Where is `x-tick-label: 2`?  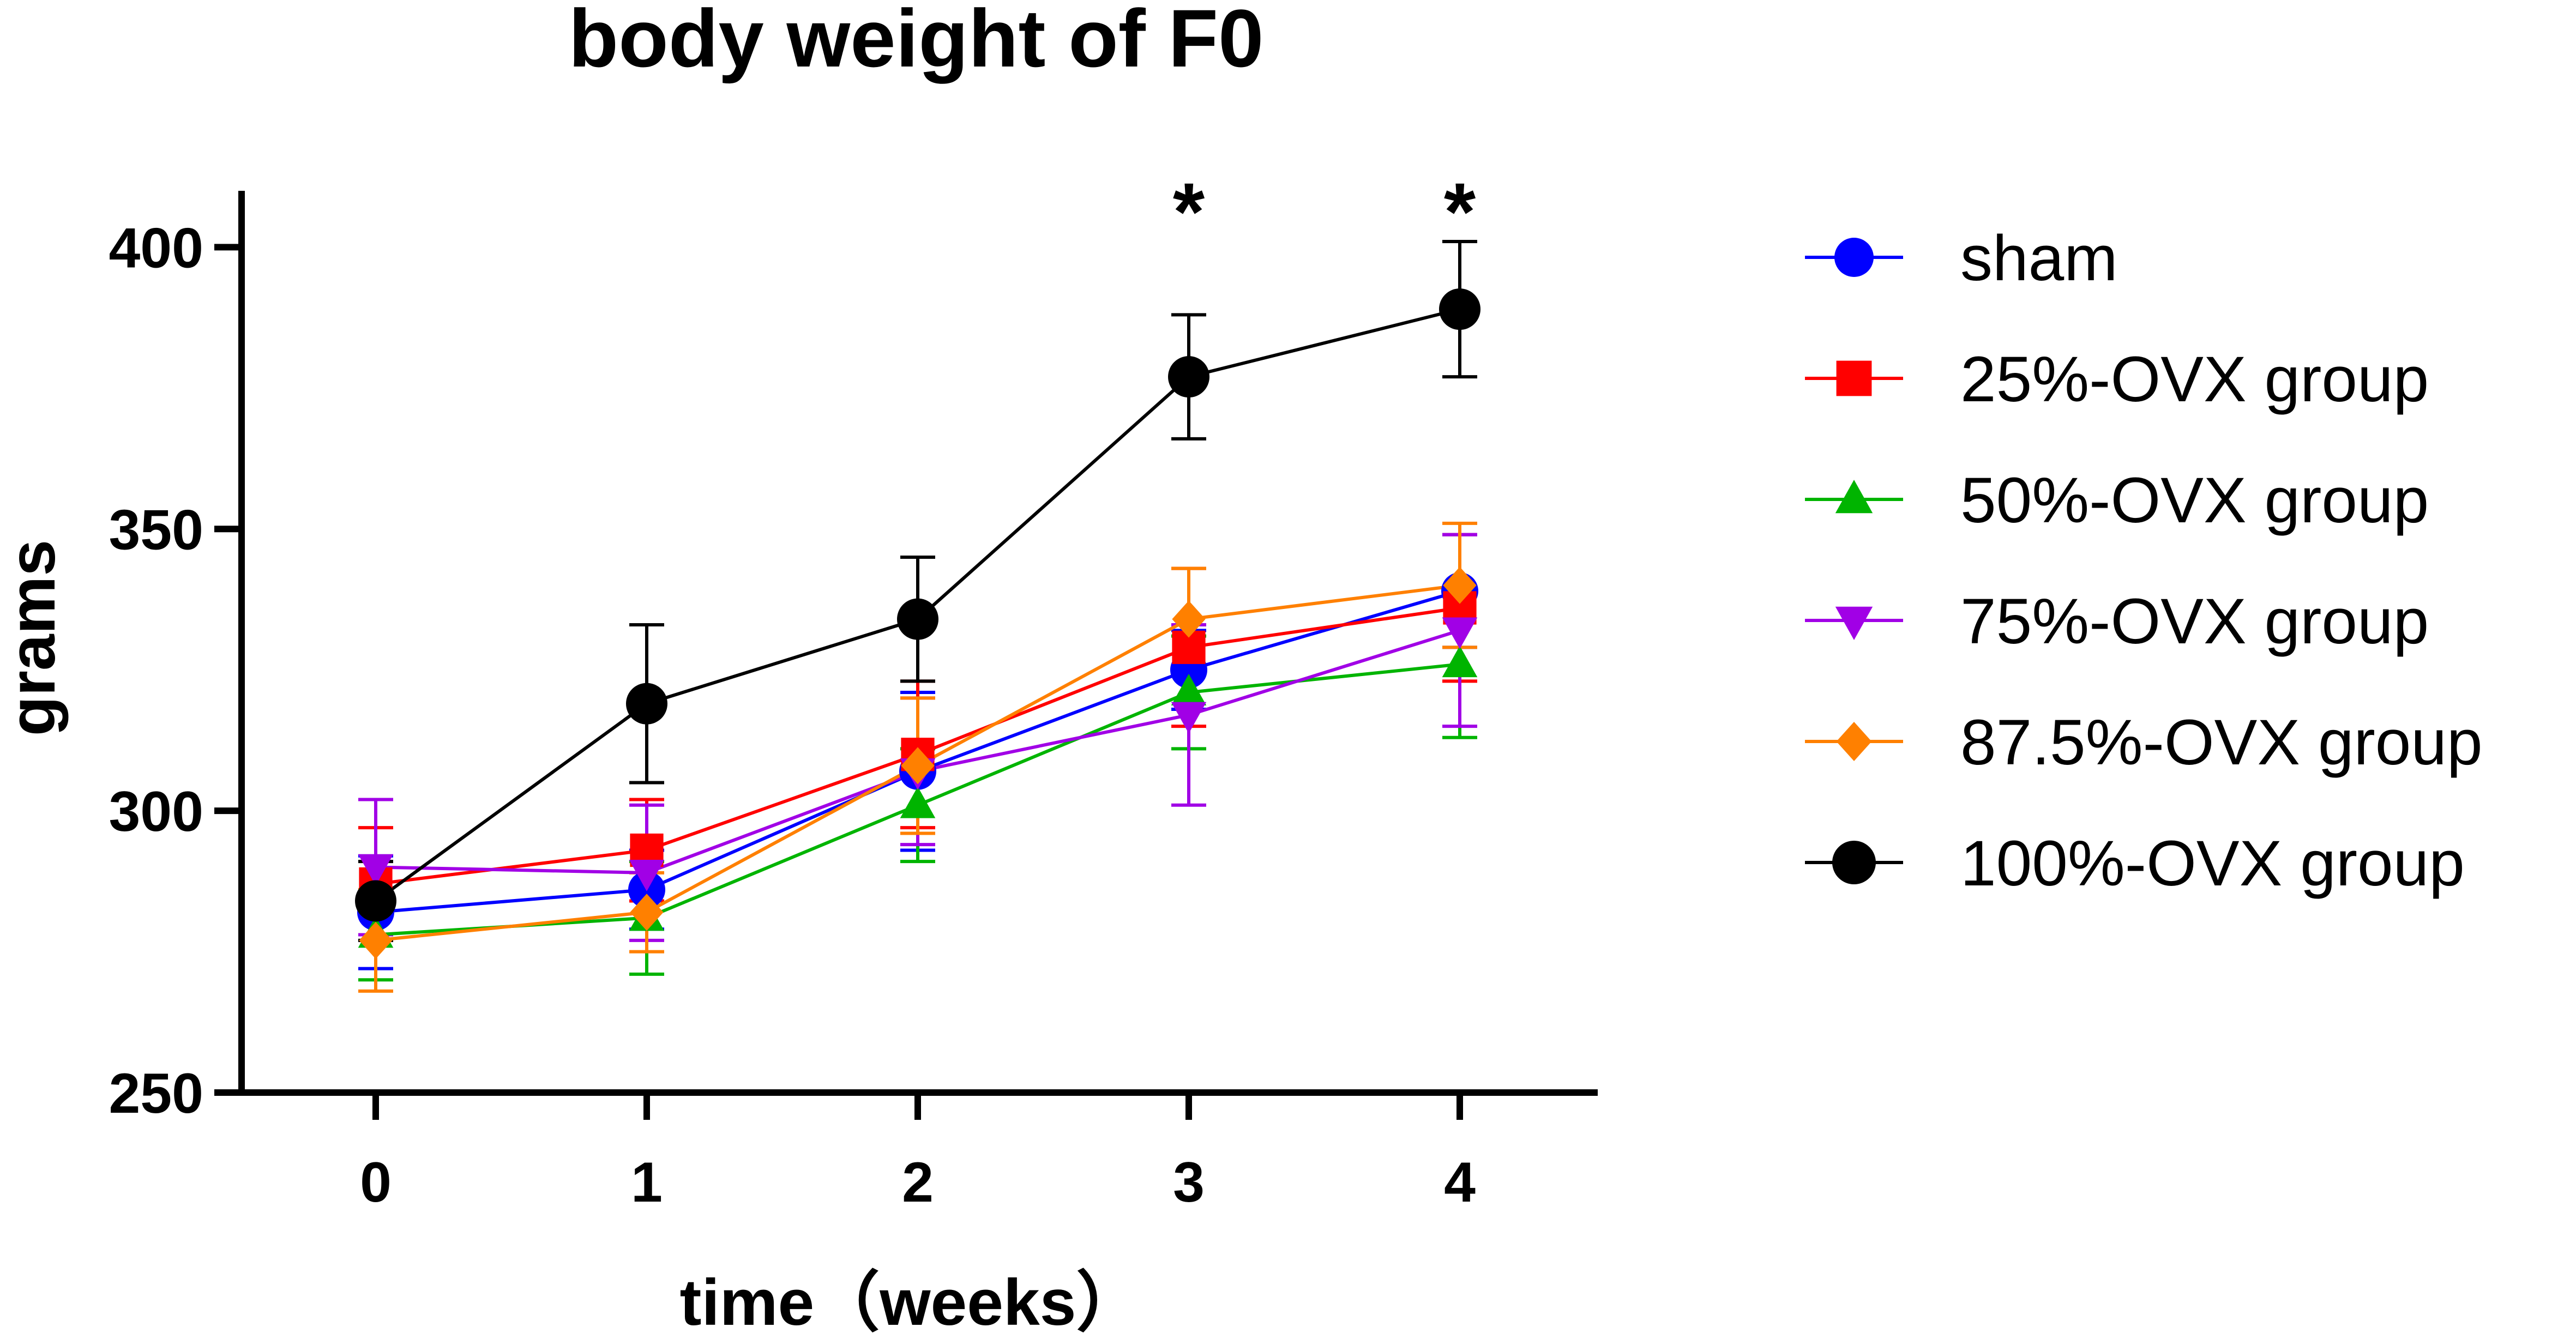 x-tick-label: 2 is located at coordinates (918, 1182).